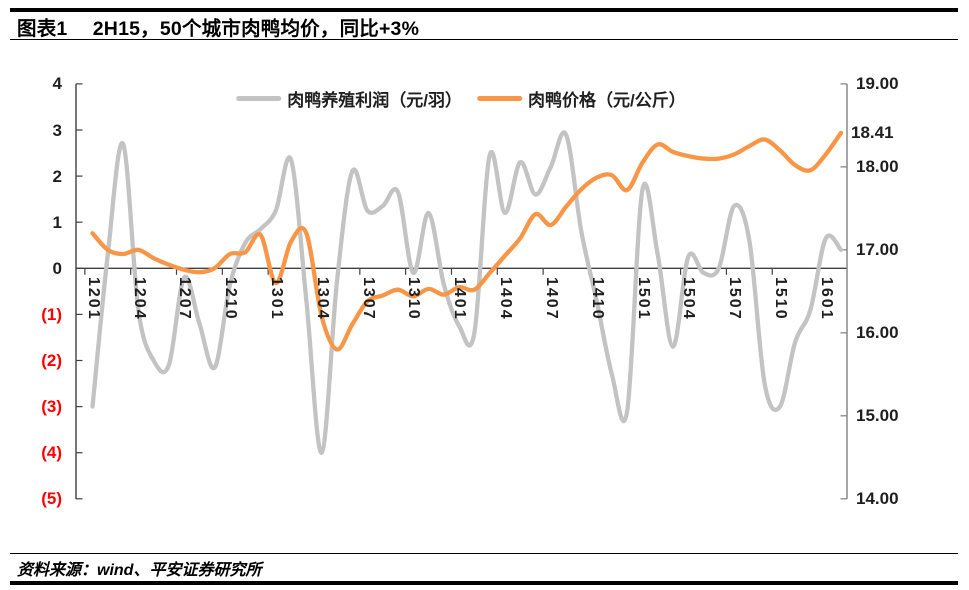 The height and width of the screenshot is (590, 969). Describe the element at coordinates (259, 98) in the screenshot. I see `legend-swatch-profit-line` at that location.